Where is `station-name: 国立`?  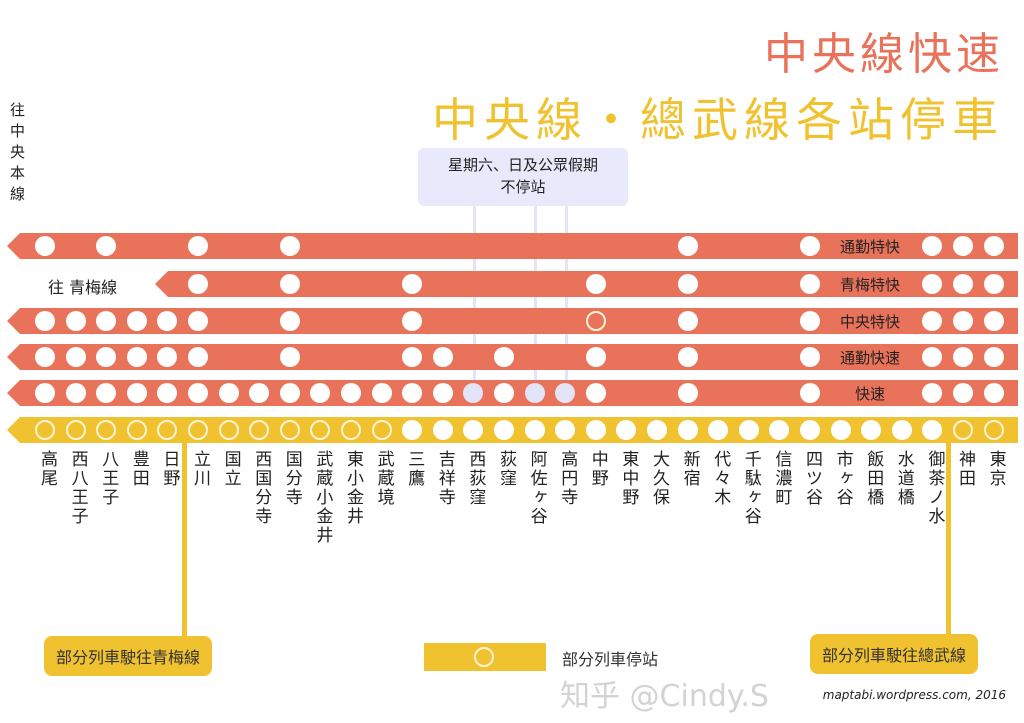 station-name: 国立 is located at coordinates (230, 469).